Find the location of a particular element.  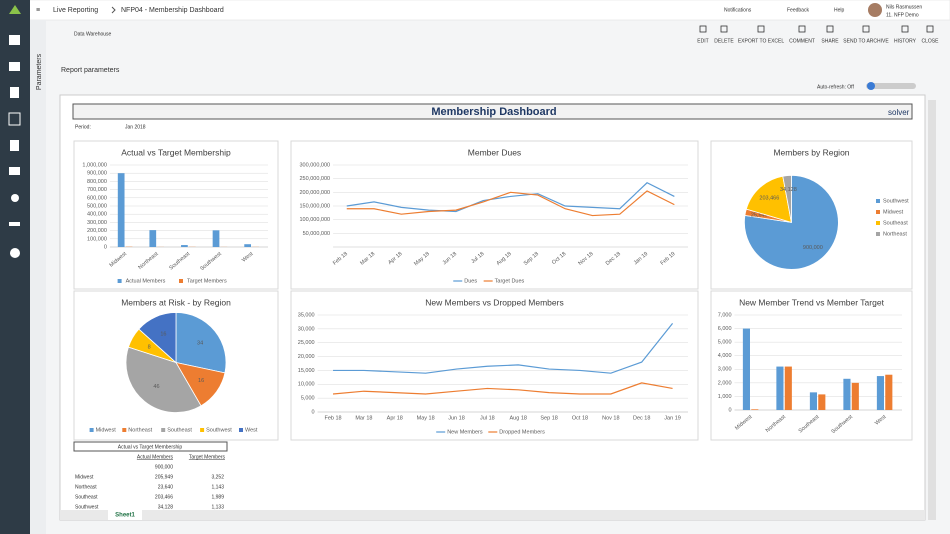

tools-icon is located at coordinates (14, 224).